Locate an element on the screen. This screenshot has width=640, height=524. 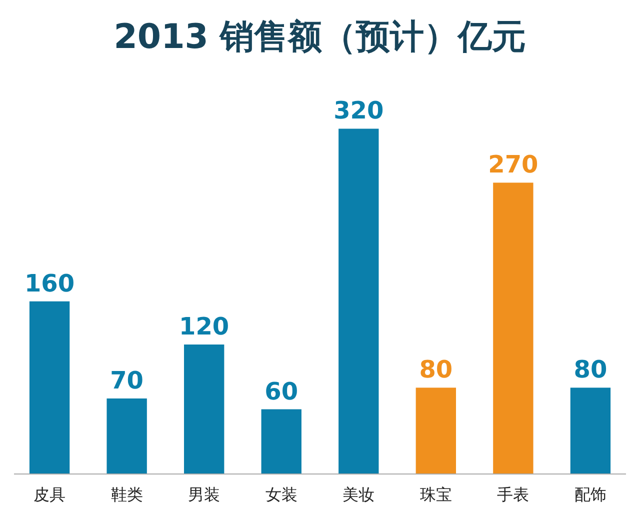
data-label: 70 is located at coordinates (127, 380).